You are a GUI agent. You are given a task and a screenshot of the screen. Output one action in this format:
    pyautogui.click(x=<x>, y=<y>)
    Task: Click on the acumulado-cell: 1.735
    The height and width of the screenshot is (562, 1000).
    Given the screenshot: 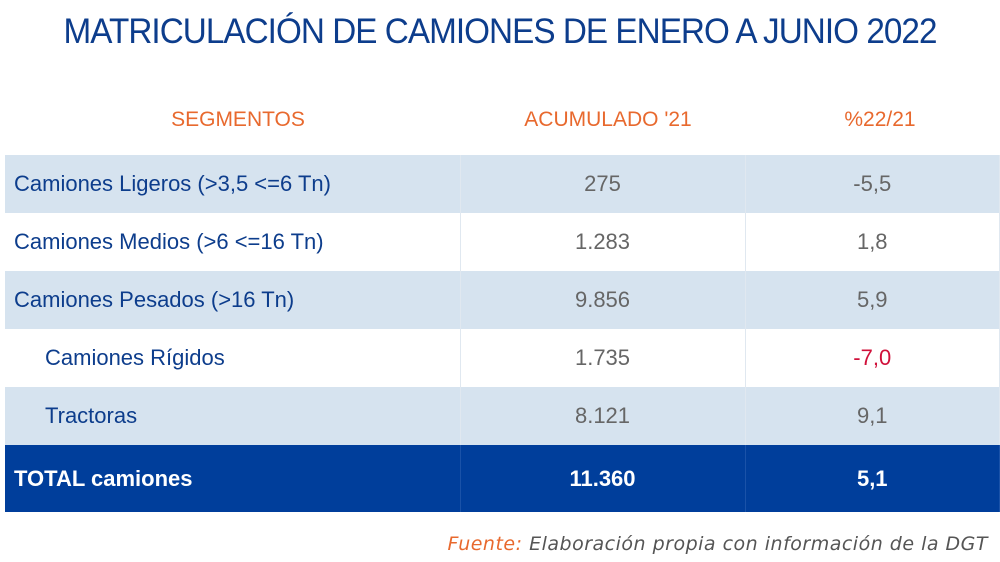 What is the action you would take?
    pyautogui.click(x=603, y=358)
    